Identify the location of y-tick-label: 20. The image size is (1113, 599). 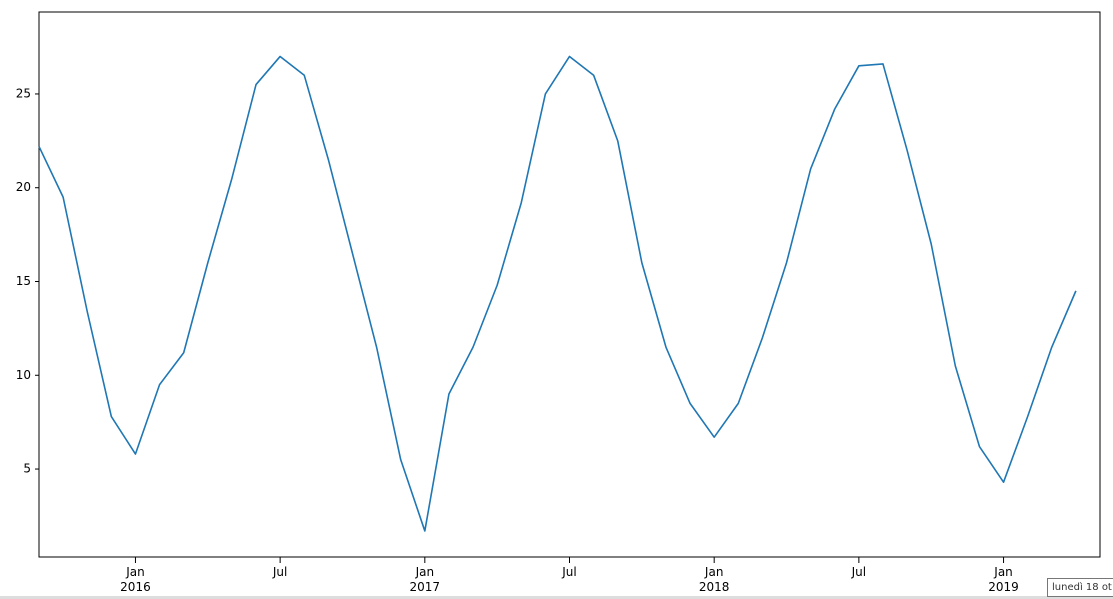
(23, 187).